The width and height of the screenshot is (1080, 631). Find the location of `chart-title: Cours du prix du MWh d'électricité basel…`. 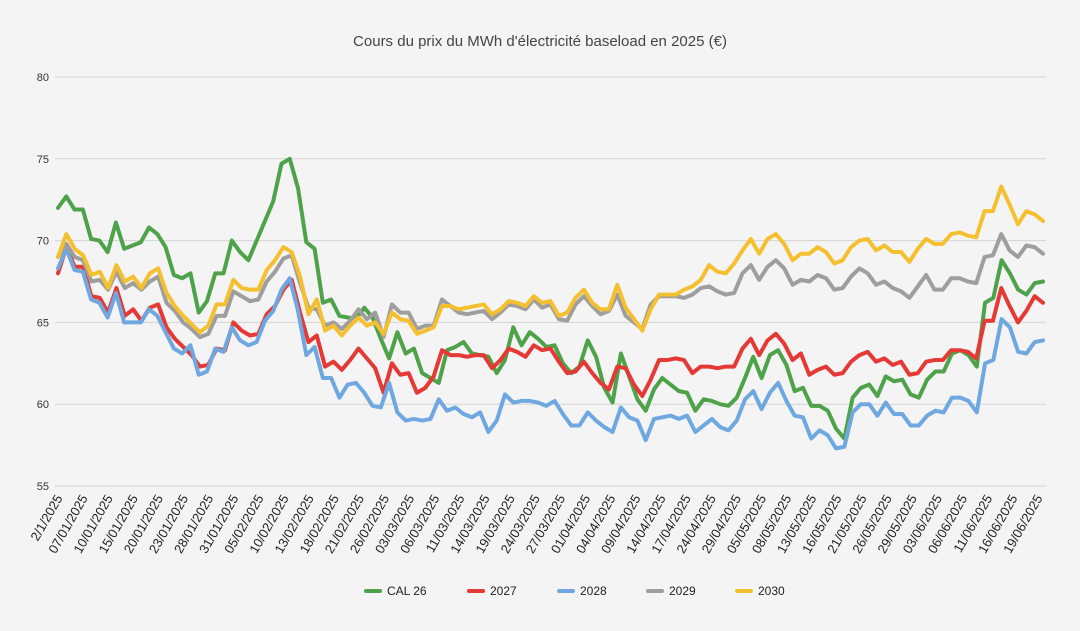

chart-title: Cours du prix du MWh d'électricité basel… is located at coordinates (540, 41).